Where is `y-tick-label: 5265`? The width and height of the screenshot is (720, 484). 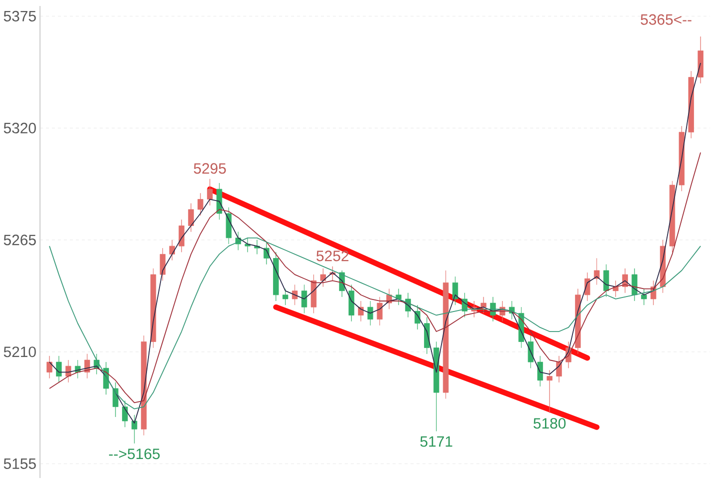 y-tick-label: 5265 is located at coordinates (20, 240).